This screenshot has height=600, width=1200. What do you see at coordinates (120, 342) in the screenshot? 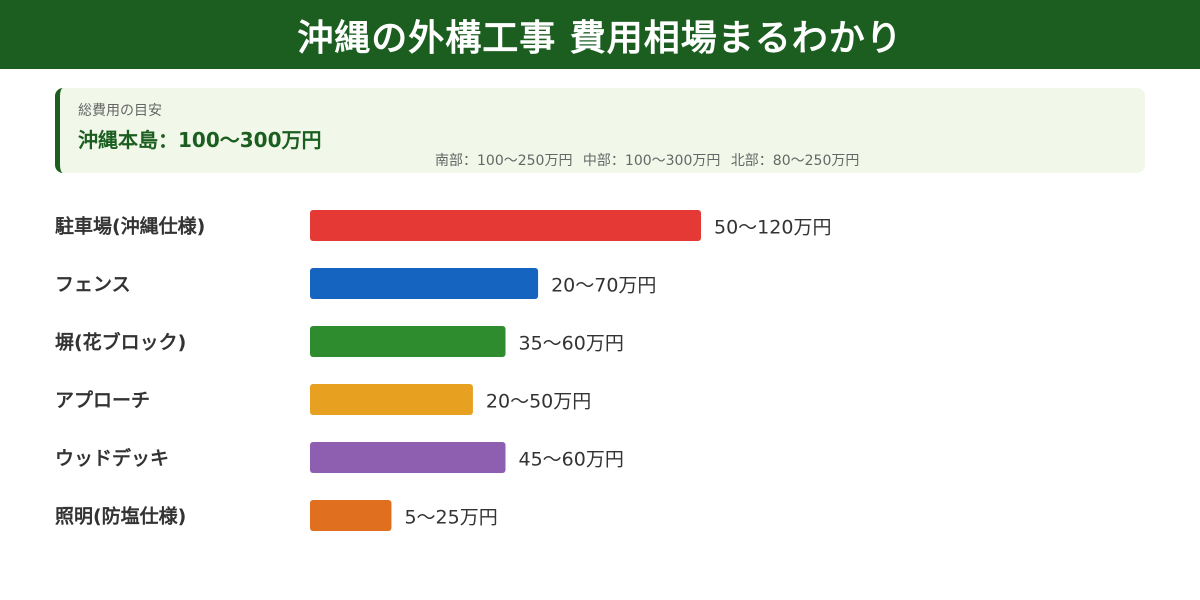
I see `category-label: 塀(花ブロック)` at bounding box center [120, 342].